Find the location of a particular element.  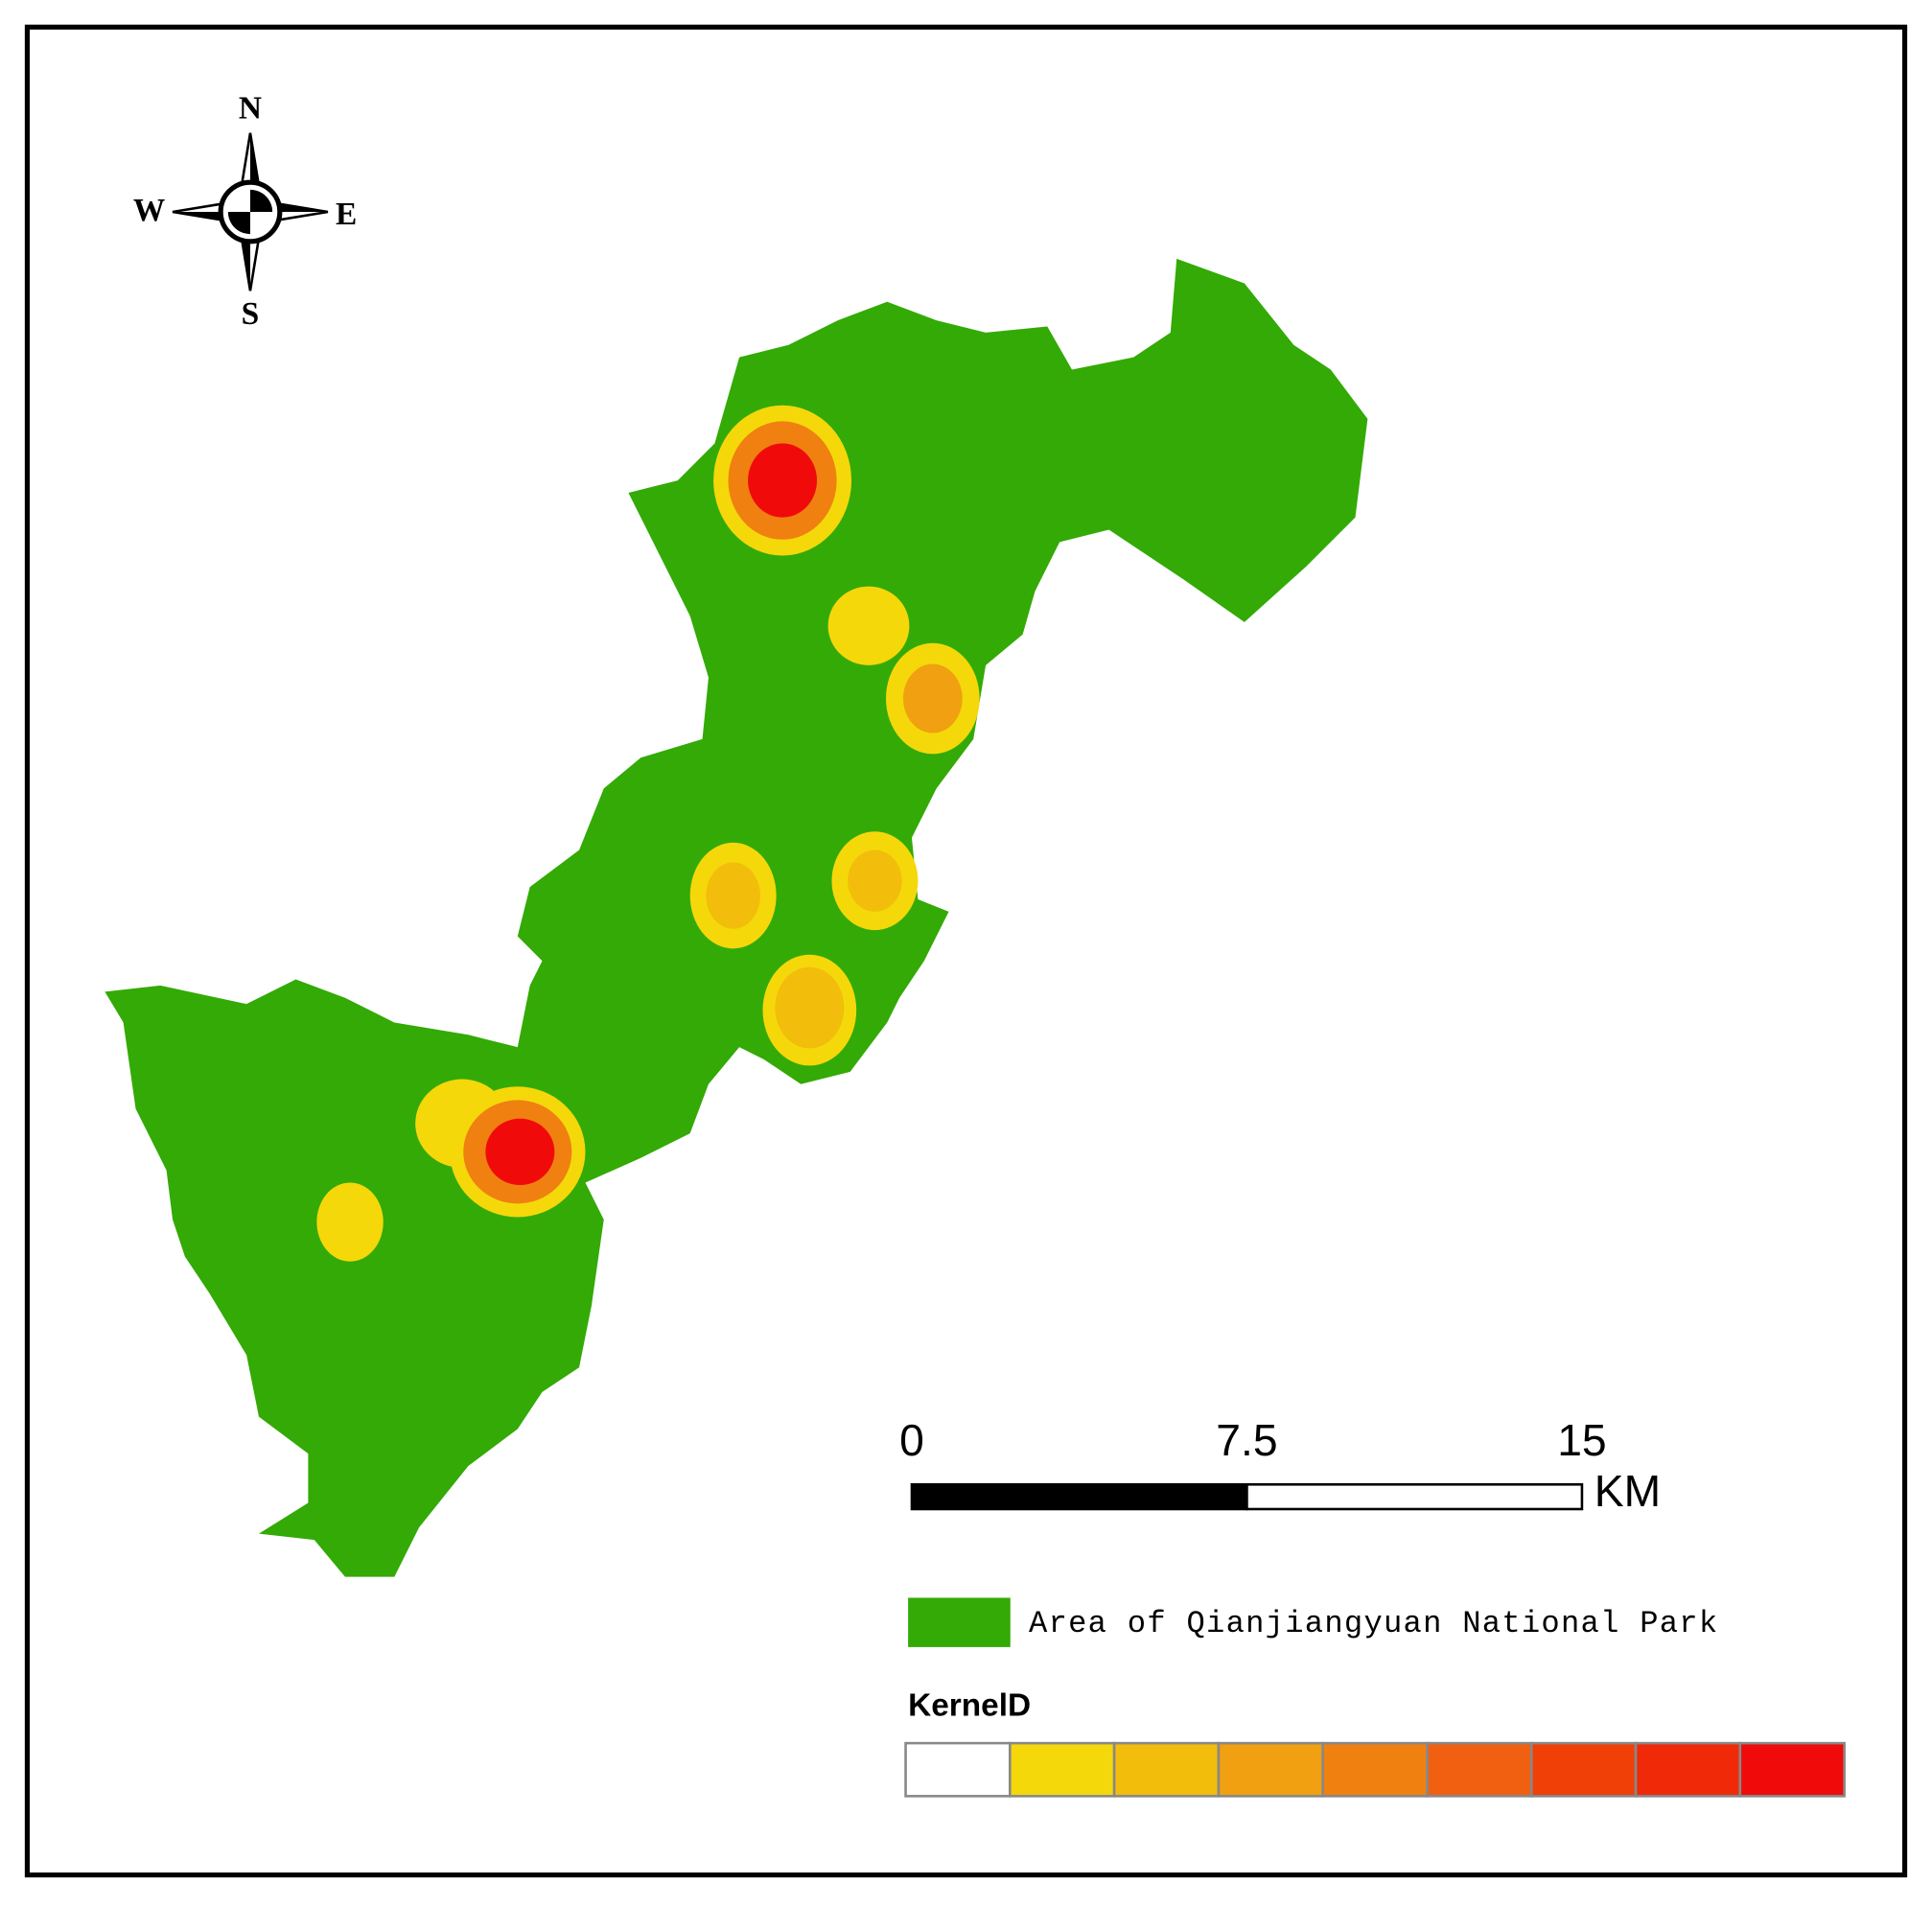

scale-bar-label: 15 is located at coordinates (1581, 1440).